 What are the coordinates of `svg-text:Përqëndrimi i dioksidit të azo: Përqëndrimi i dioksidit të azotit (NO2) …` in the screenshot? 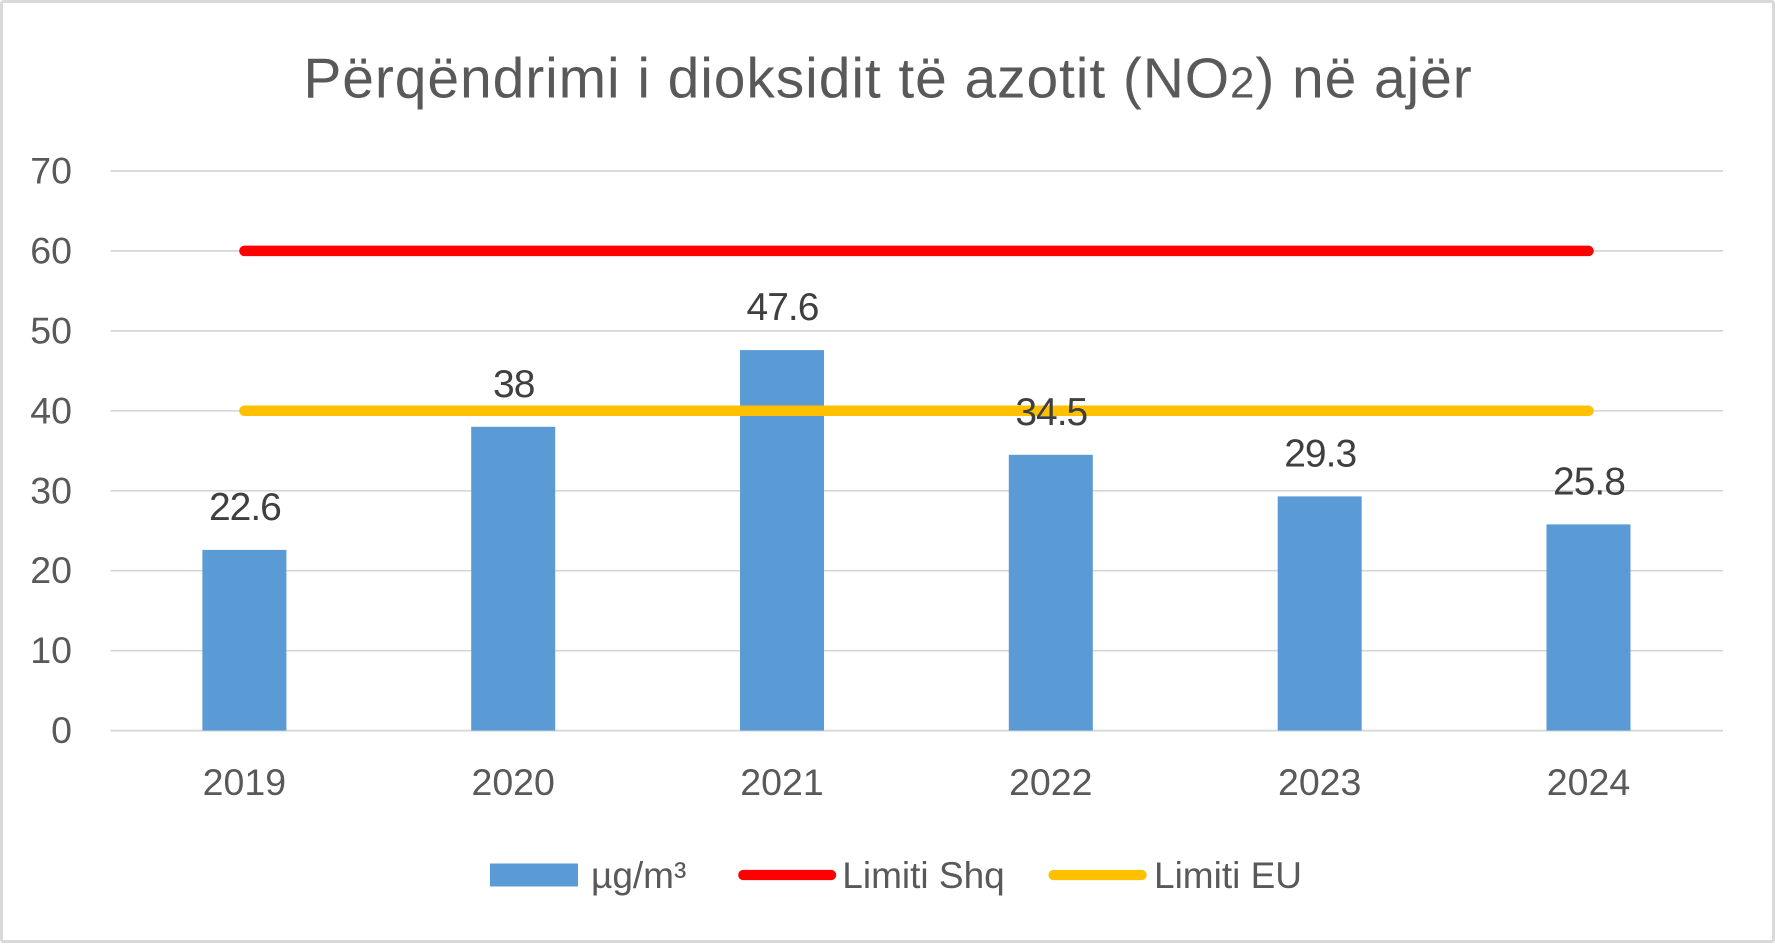 It's located at (887, 78).